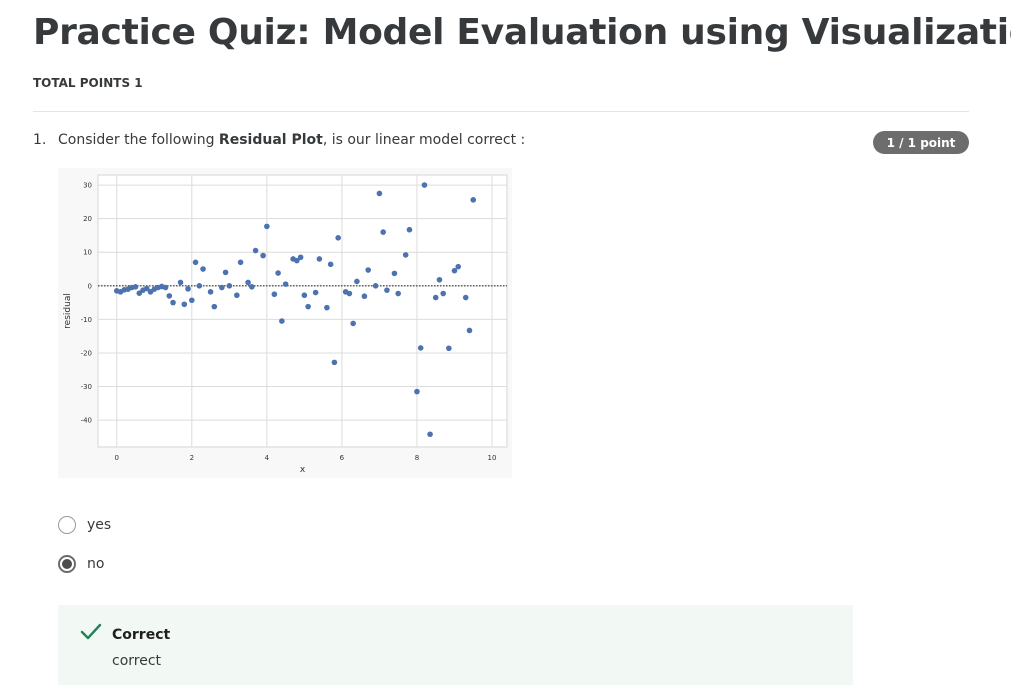 The image size is (1011, 696). Describe the element at coordinates (68, 311) in the screenshot. I see `y-axis-label: residual` at that location.